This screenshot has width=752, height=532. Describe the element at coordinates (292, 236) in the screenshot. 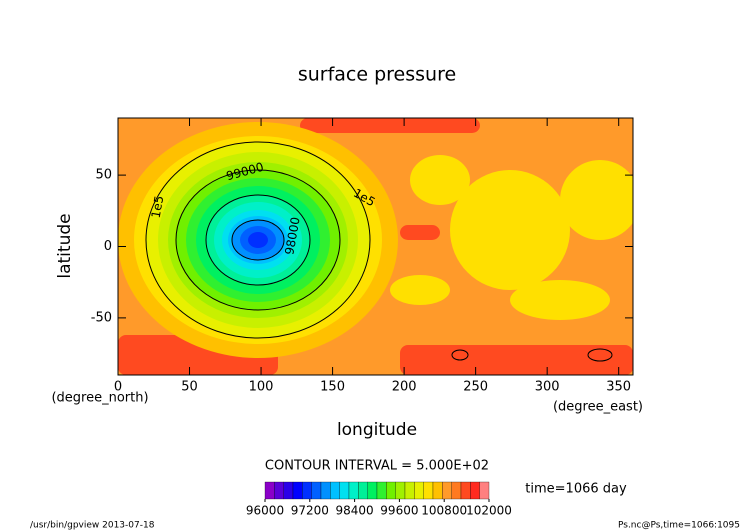

I see `contour-label: 98000` at that location.